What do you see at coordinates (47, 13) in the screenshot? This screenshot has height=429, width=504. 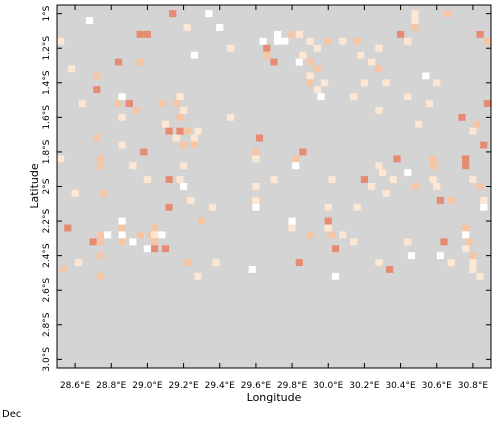 I see `y-tick-label: 1°S` at bounding box center [47, 13].